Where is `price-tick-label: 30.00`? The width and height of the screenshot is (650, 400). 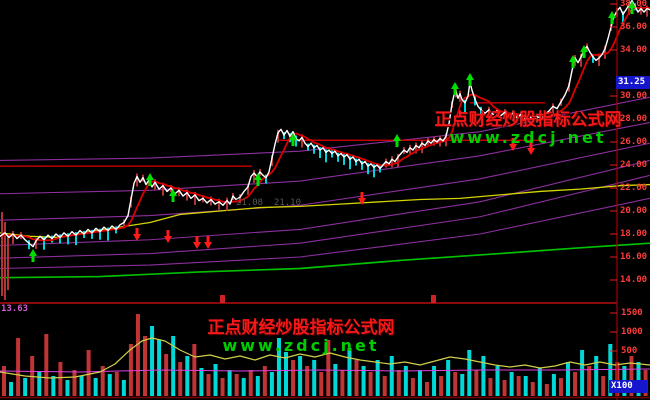
price-tick-label: 30.00 is located at coordinates (634, 96).